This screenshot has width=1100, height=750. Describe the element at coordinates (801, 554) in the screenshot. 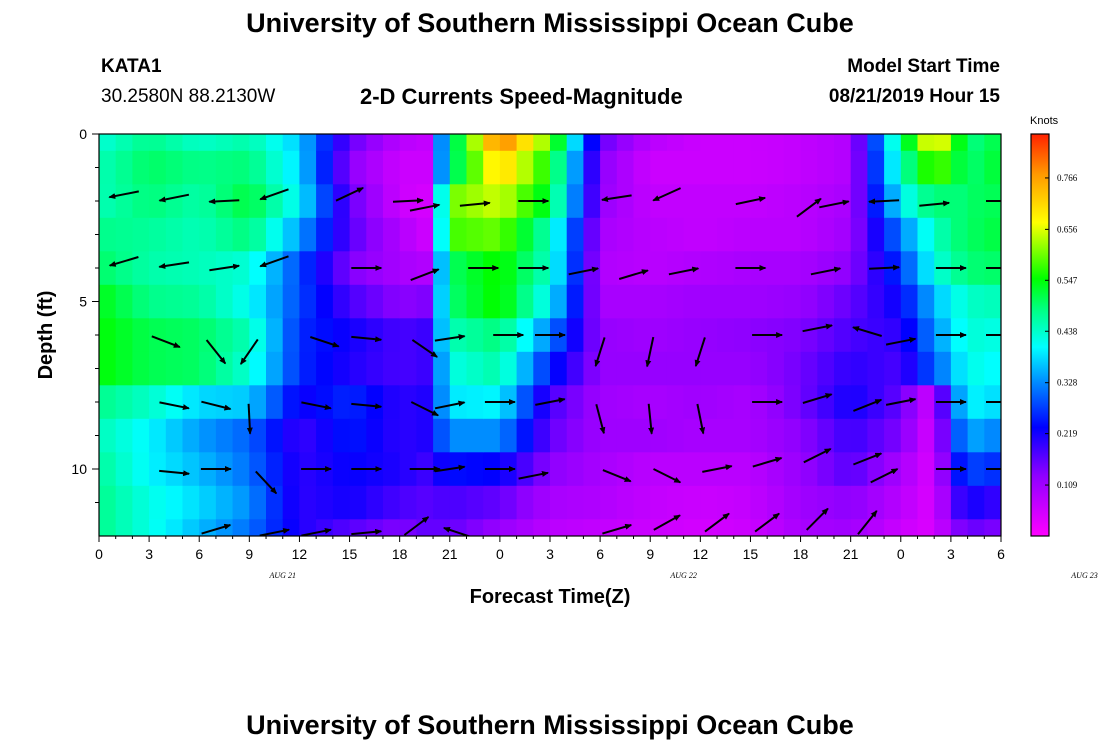

I see `x-tick-label: 18` at that location.